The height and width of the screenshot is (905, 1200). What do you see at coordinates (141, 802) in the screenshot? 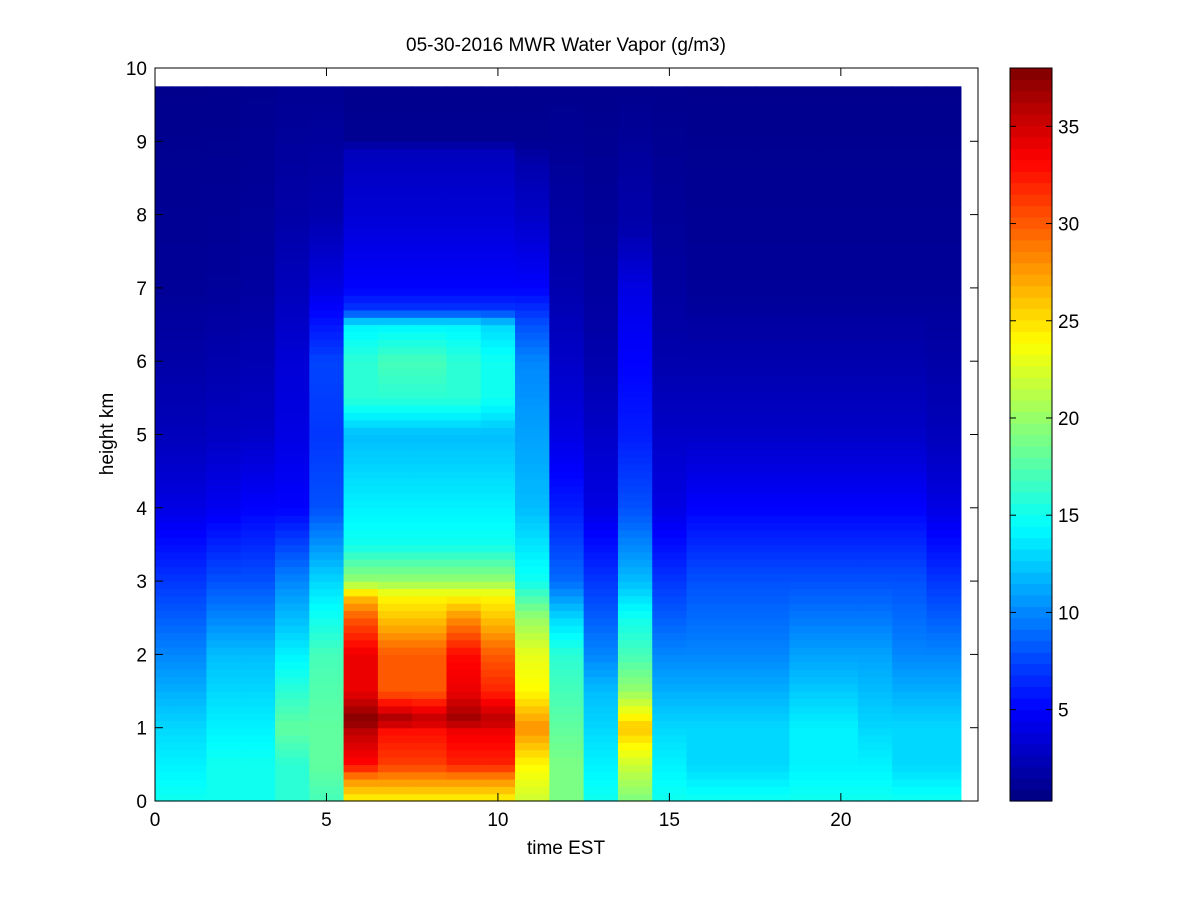
I see `y-tick-label: 0` at bounding box center [141, 802].